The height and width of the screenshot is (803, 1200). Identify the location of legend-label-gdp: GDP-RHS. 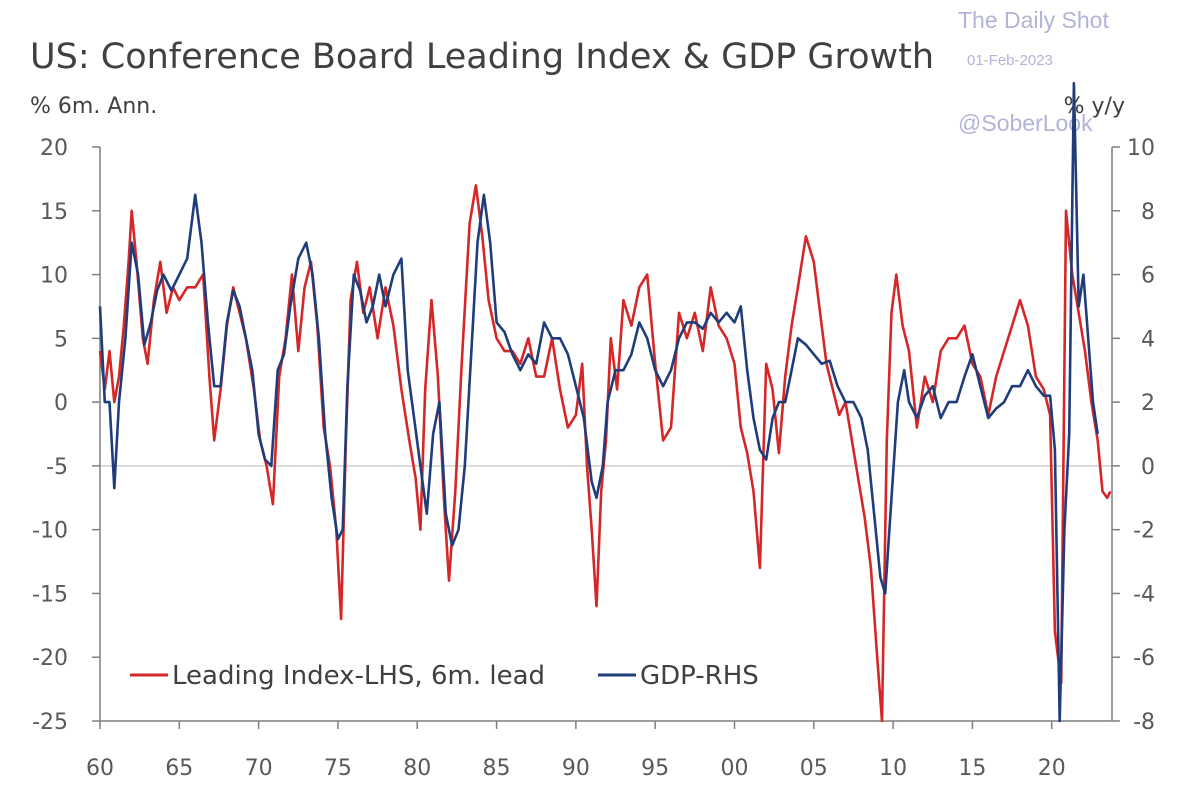
(699, 676).